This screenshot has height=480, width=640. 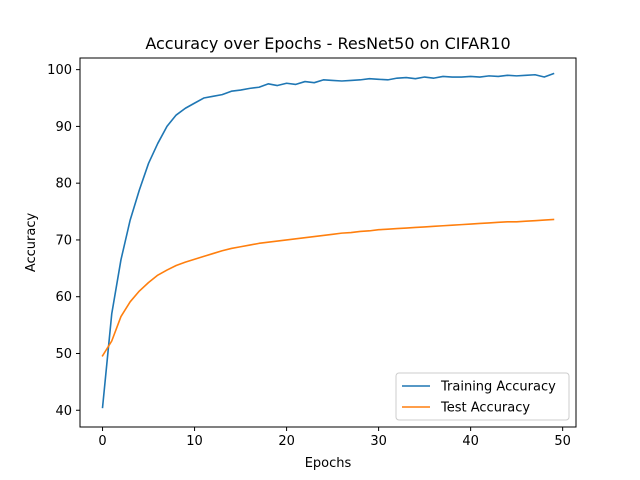 What do you see at coordinates (334, 438) in the screenshot?
I see `x-axis: 0 10 20 30 40 50` at bounding box center [334, 438].